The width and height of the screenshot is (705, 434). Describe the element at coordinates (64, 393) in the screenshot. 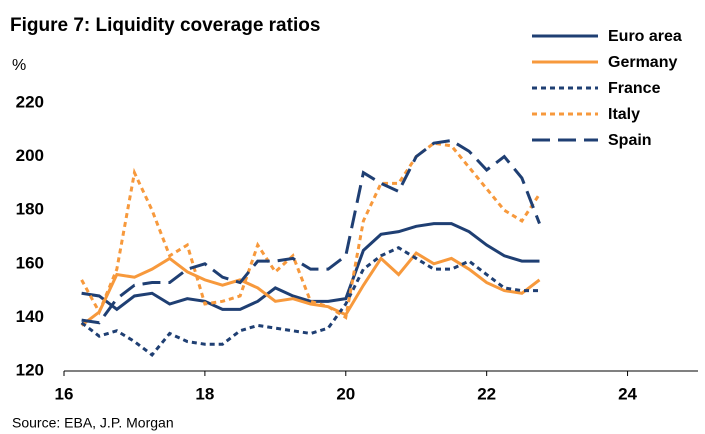

I see `x-tick-label: 16` at that location.